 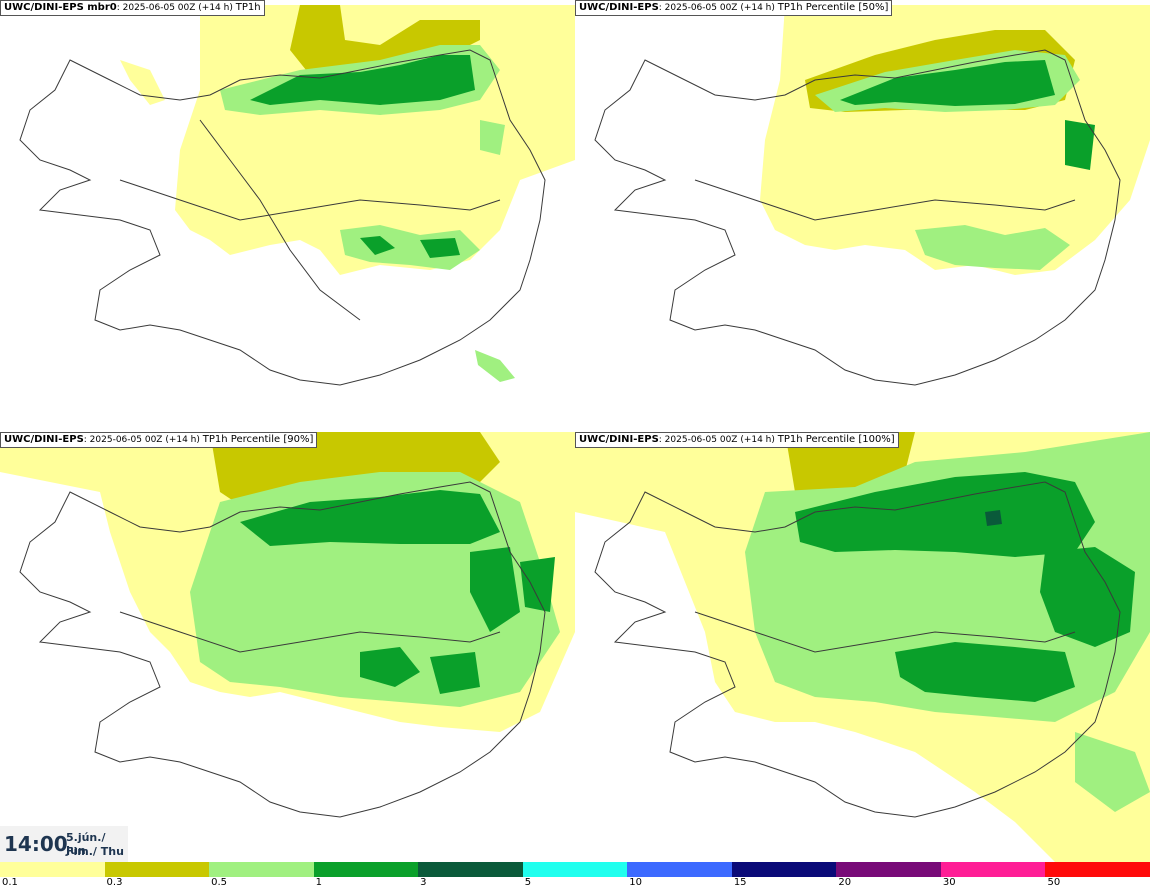 What do you see at coordinates (95, 851) in the screenshot?
I see `valid-weekday: Fim./ Thu` at bounding box center [95, 851].